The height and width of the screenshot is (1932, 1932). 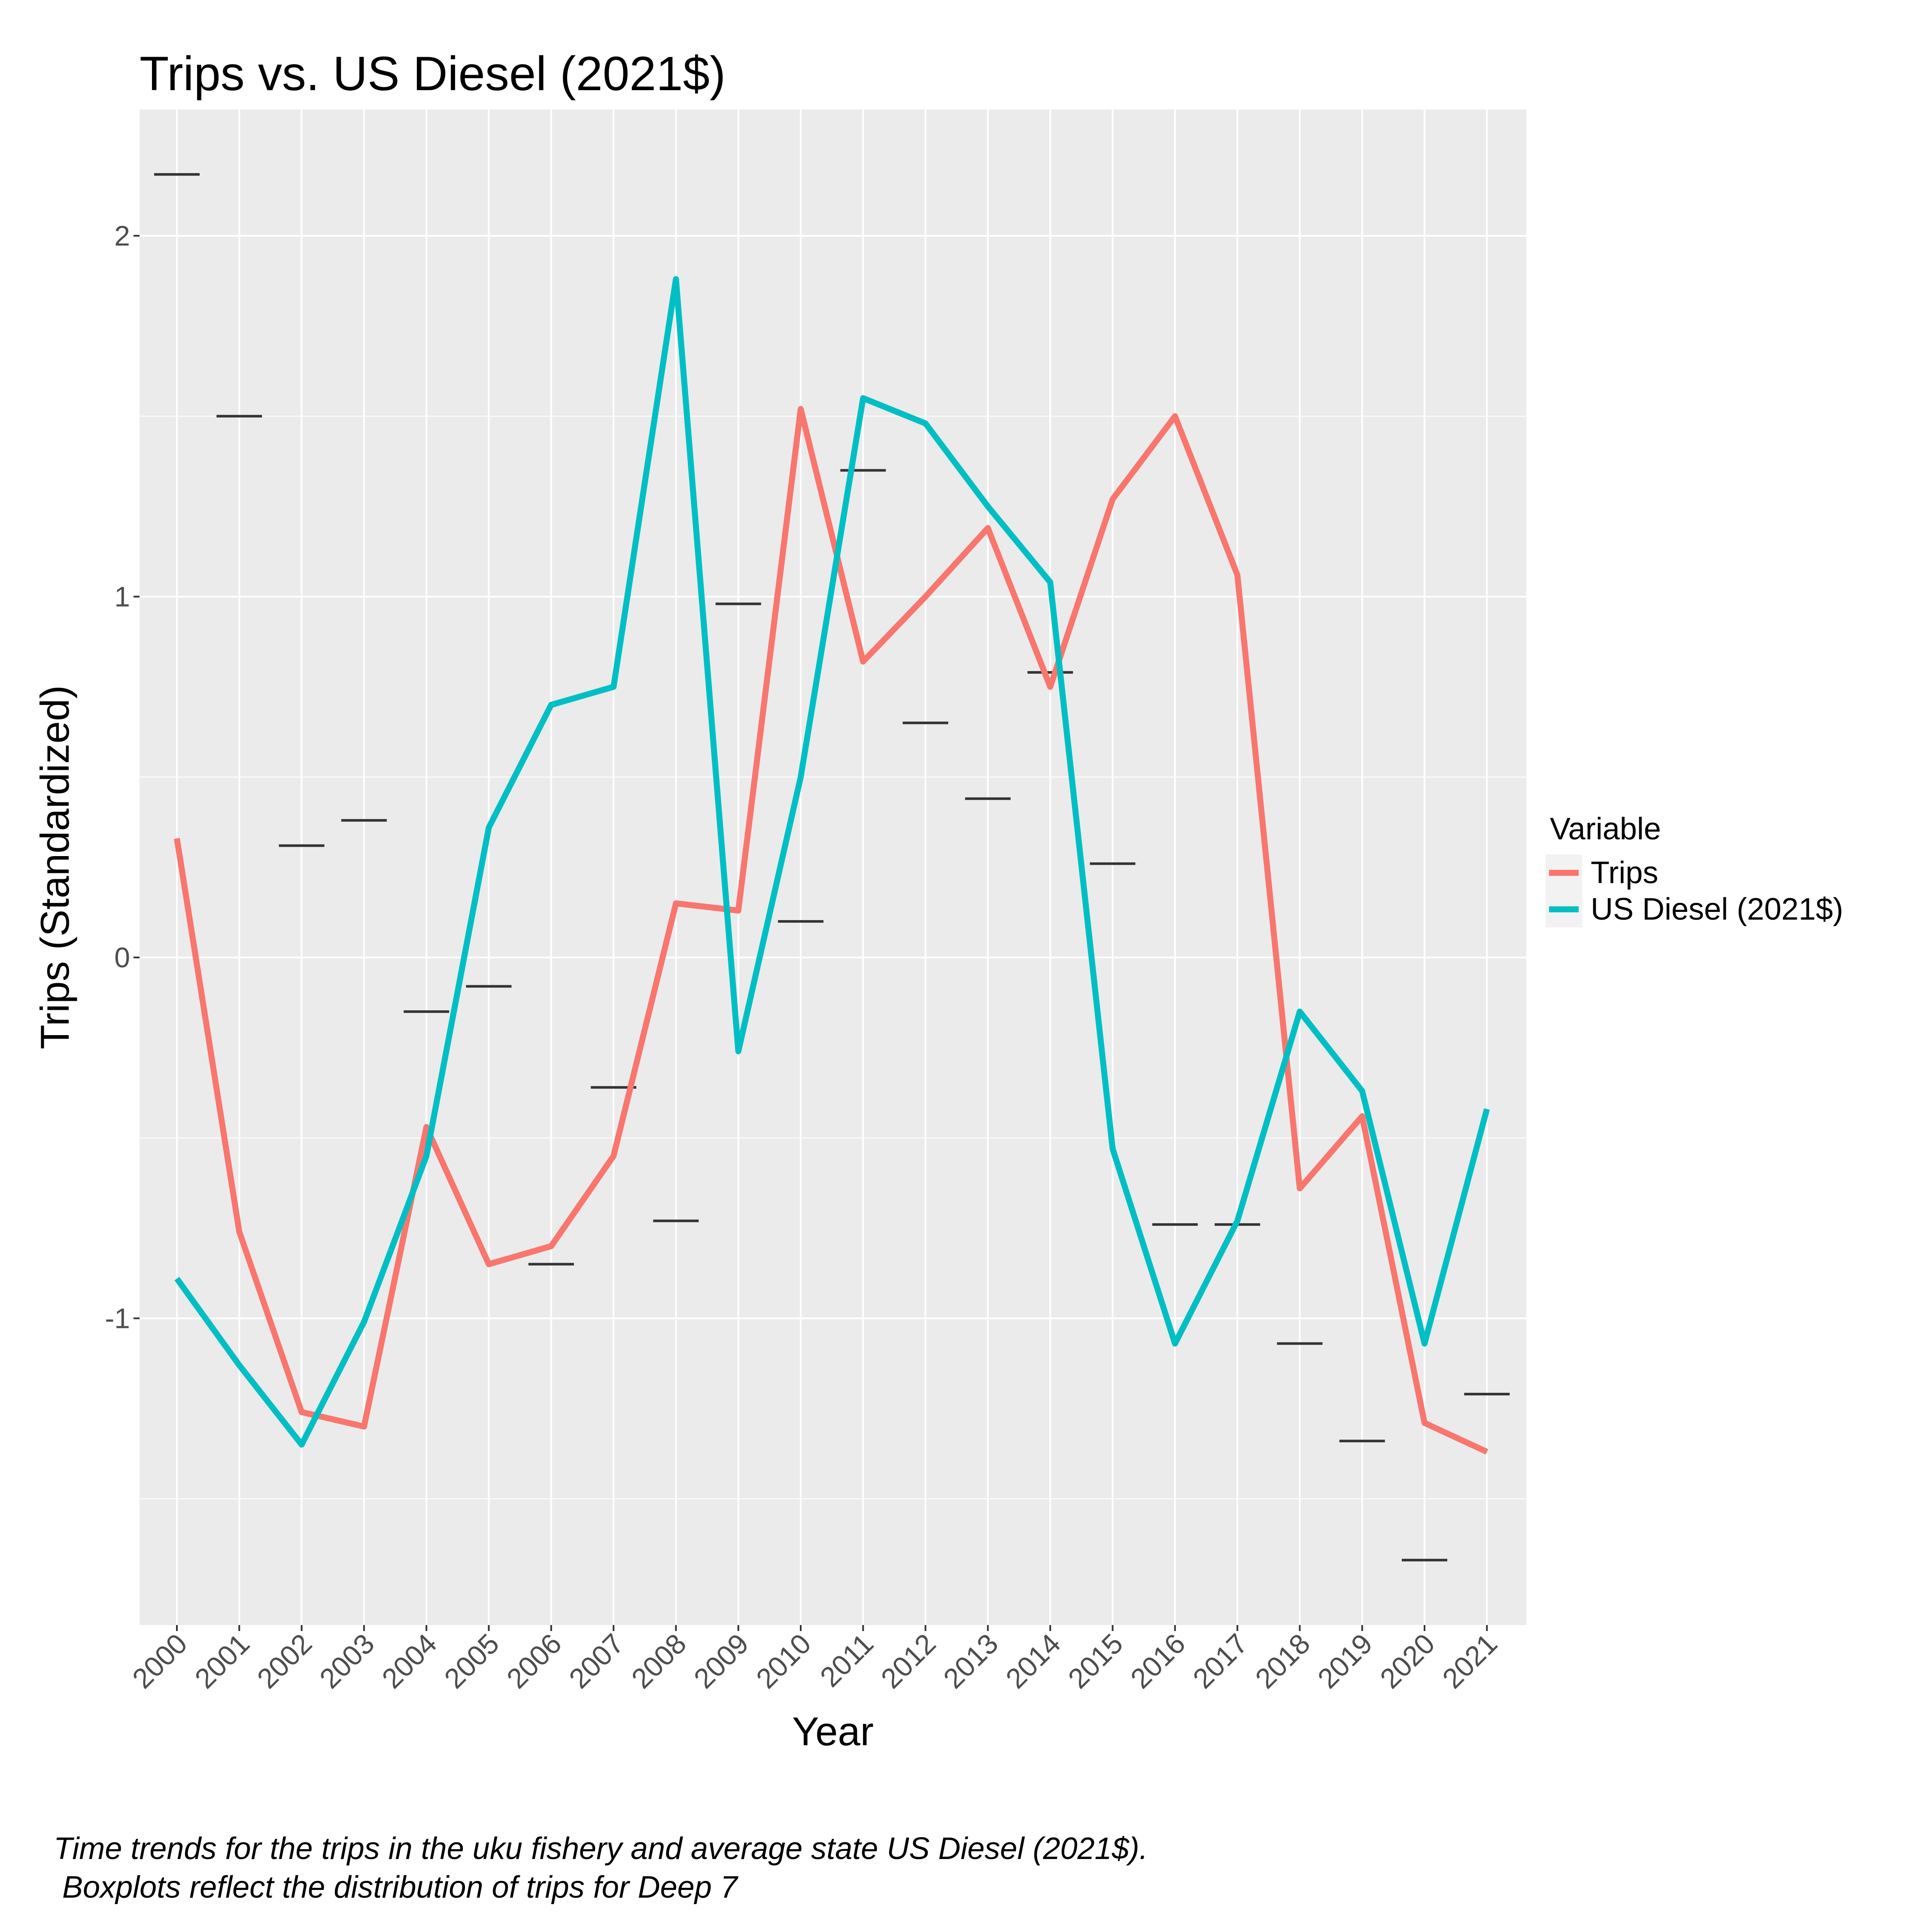 What do you see at coordinates (1221, 1661) in the screenshot?
I see `x-tick-label: 2017` at bounding box center [1221, 1661].